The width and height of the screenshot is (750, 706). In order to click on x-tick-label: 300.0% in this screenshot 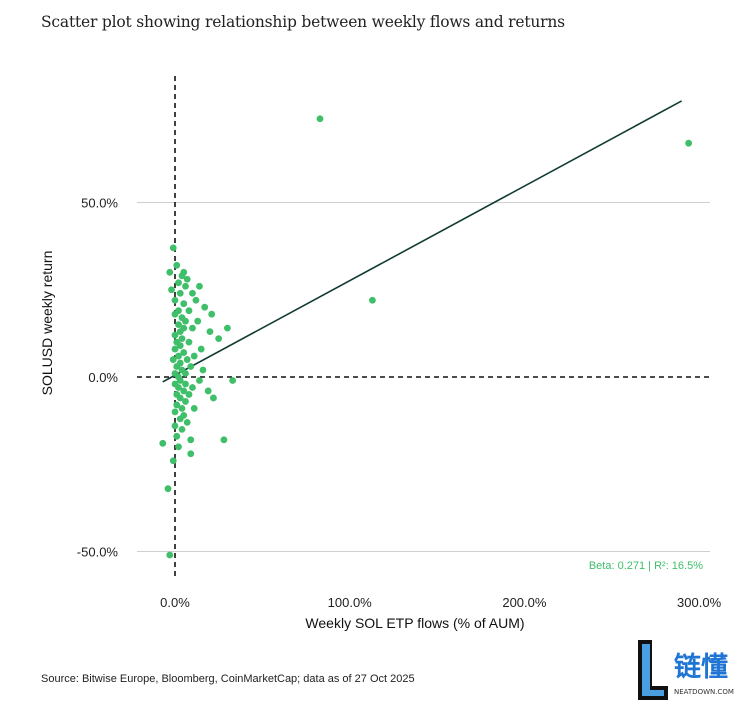, I will do `click(699, 602)`.